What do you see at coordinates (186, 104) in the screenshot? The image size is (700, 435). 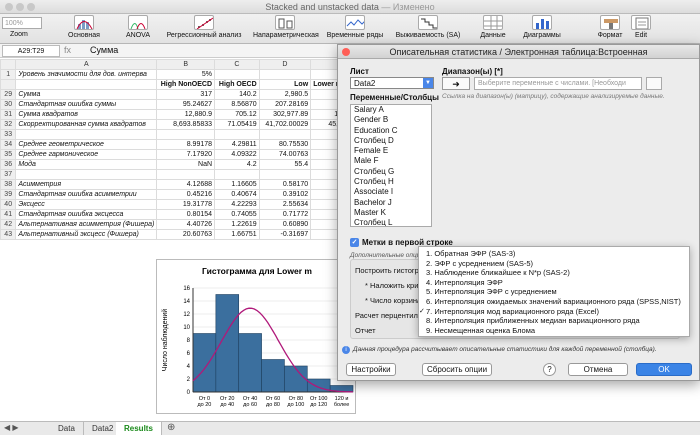 I see `cell-b: 95.24627` at bounding box center [186, 104].